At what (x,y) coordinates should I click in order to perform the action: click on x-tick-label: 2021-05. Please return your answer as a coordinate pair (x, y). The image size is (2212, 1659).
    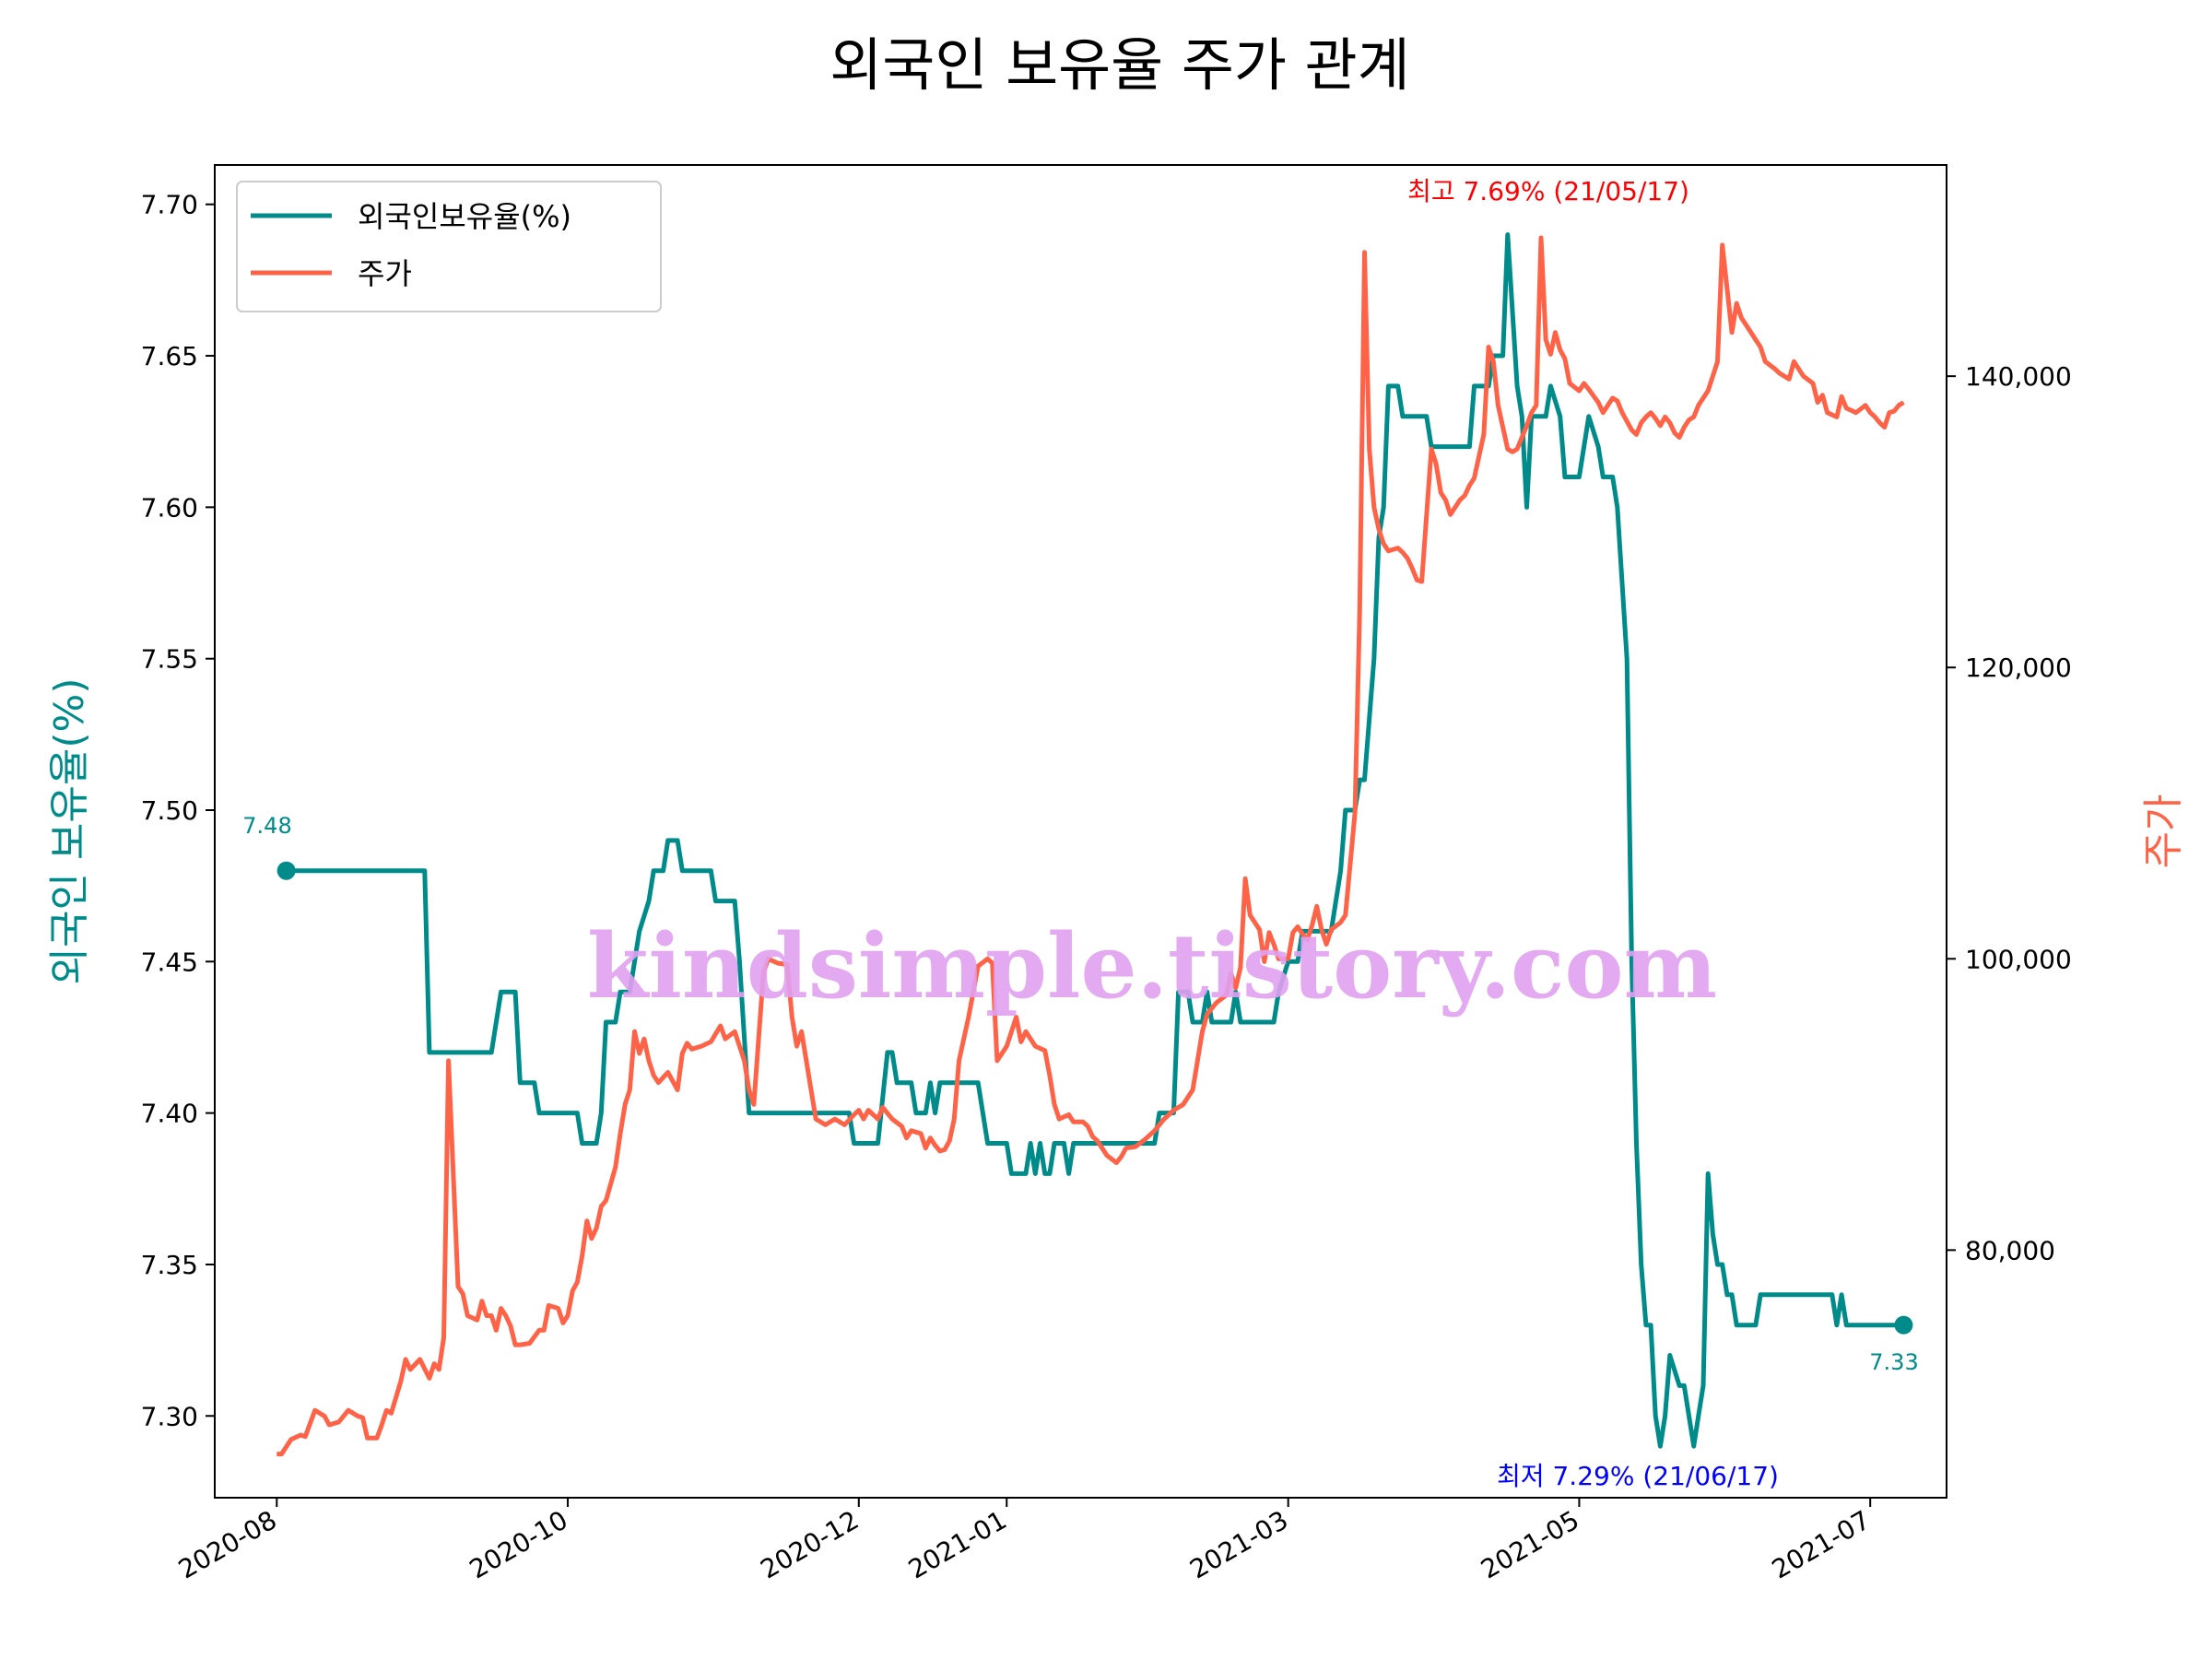
    Looking at the image, I should click on (1530, 1544).